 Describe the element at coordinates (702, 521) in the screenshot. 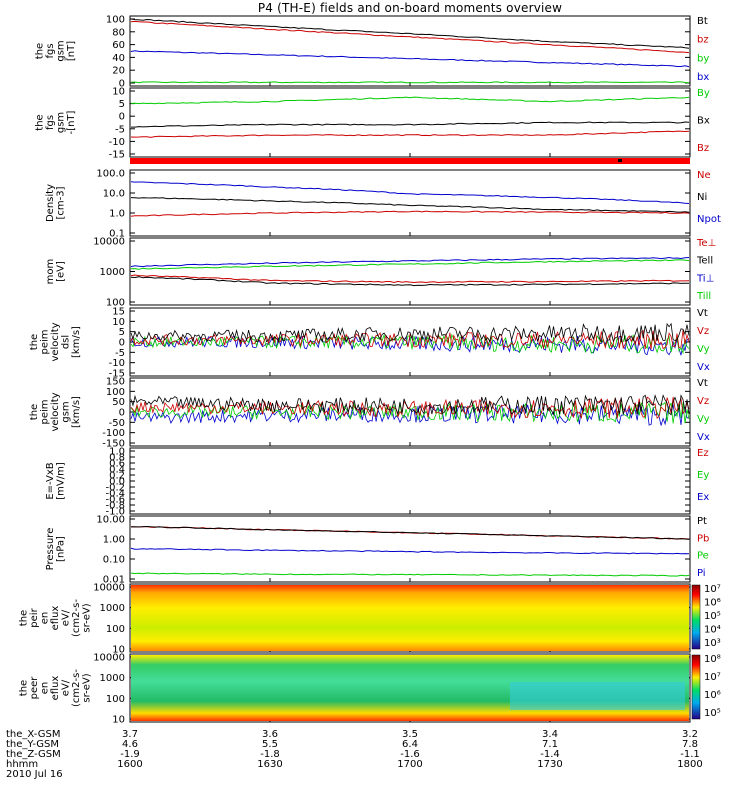

I see `legend-Pt: Pt` at that location.